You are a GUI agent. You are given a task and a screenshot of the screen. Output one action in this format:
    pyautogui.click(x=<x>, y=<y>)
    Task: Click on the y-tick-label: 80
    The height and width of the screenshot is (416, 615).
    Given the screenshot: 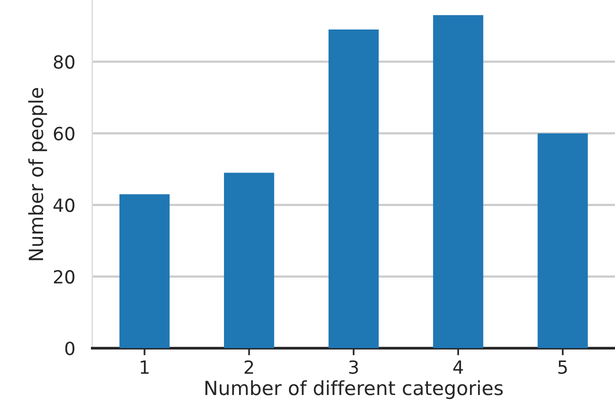 What is the action you would take?
    pyautogui.click(x=64, y=62)
    